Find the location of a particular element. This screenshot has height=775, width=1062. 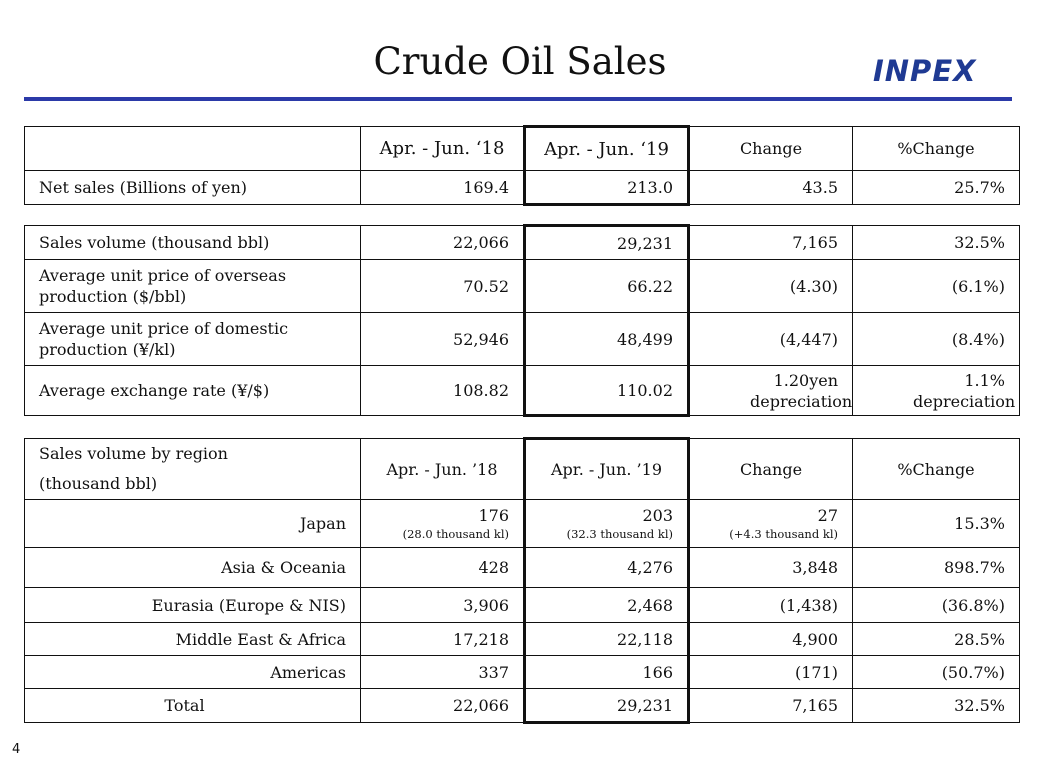

total-label: Total is located at coordinates (192, 705).